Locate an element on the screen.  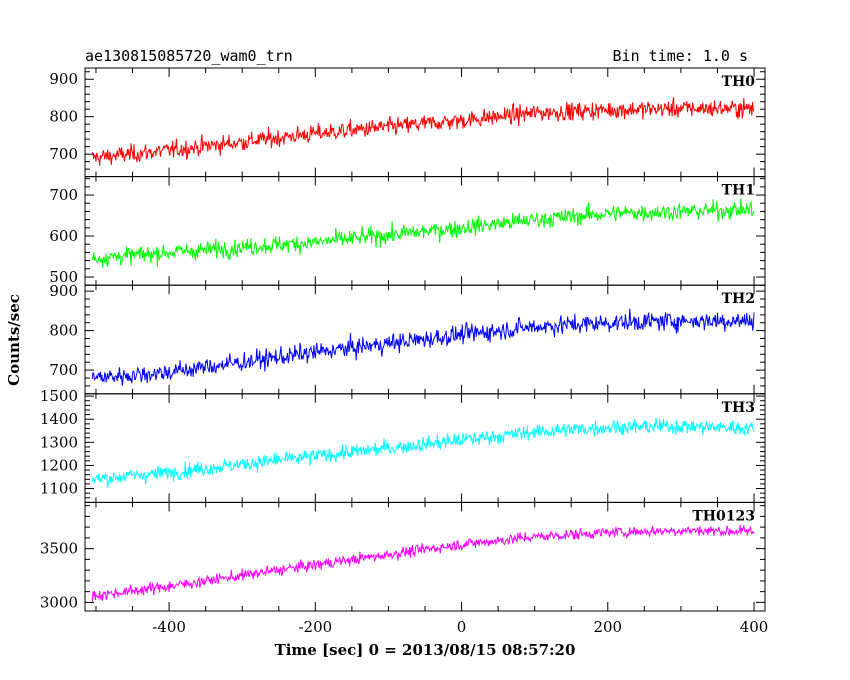
x-tick-label: -200 is located at coordinates (315, 627).